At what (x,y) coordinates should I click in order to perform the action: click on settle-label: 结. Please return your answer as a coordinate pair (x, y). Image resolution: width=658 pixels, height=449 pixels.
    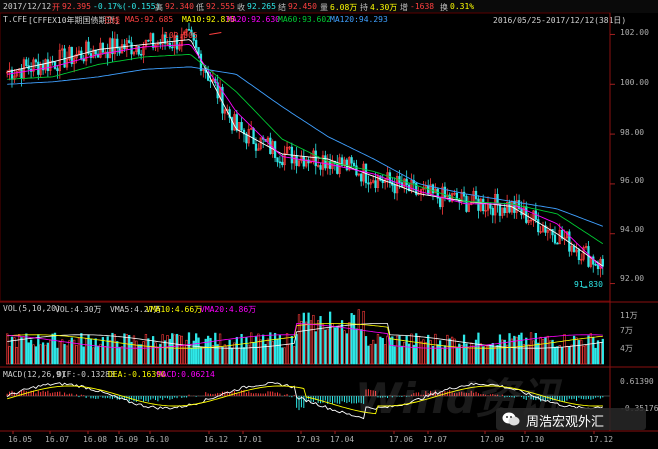
    Looking at the image, I should click on (282, 7).